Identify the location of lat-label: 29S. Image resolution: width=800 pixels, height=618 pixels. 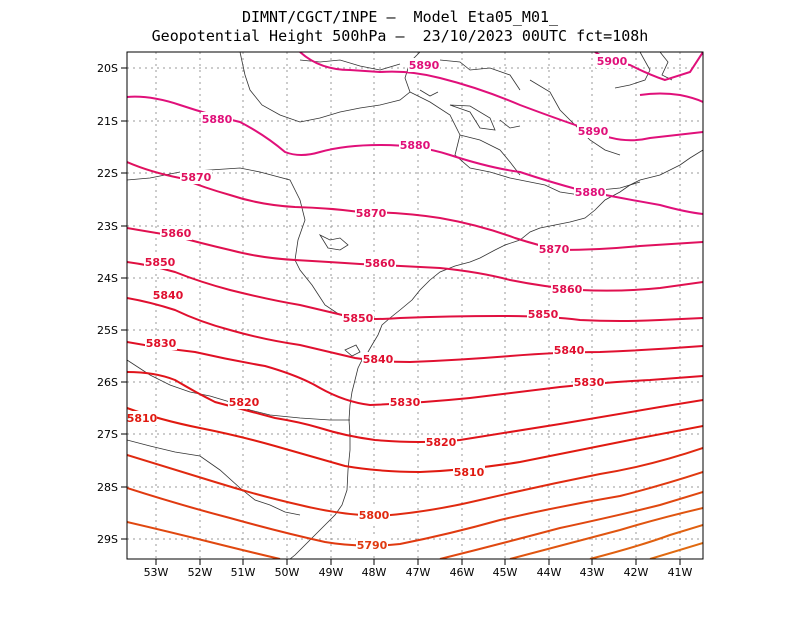
(107, 539).